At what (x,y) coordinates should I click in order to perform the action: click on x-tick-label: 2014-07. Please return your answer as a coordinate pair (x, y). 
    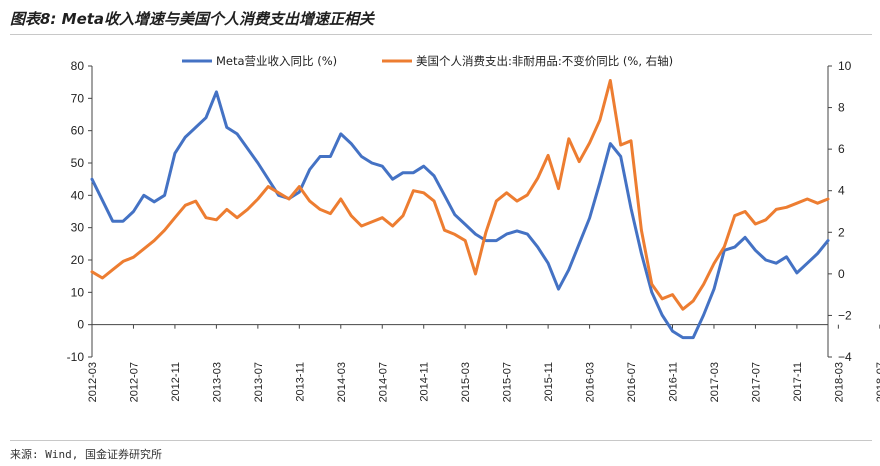
    Looking at the image, I should click on (383, 382).